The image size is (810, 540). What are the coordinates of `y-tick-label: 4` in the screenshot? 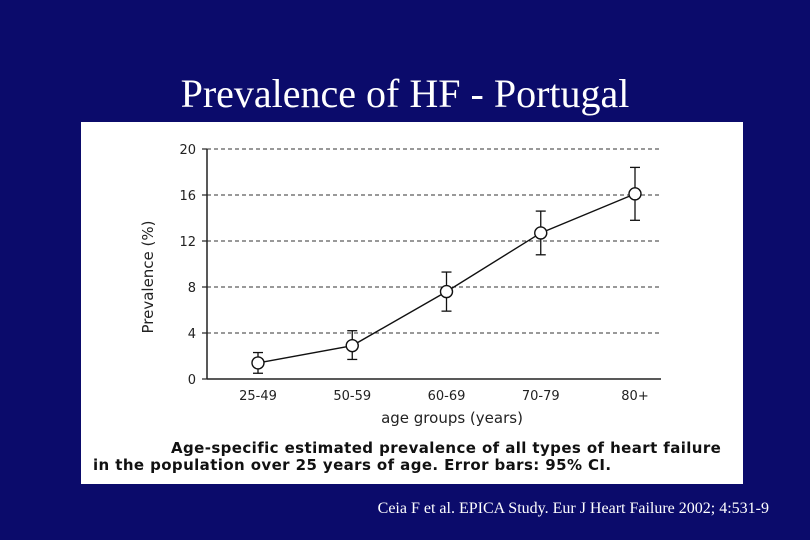 It's located at (192, 334).